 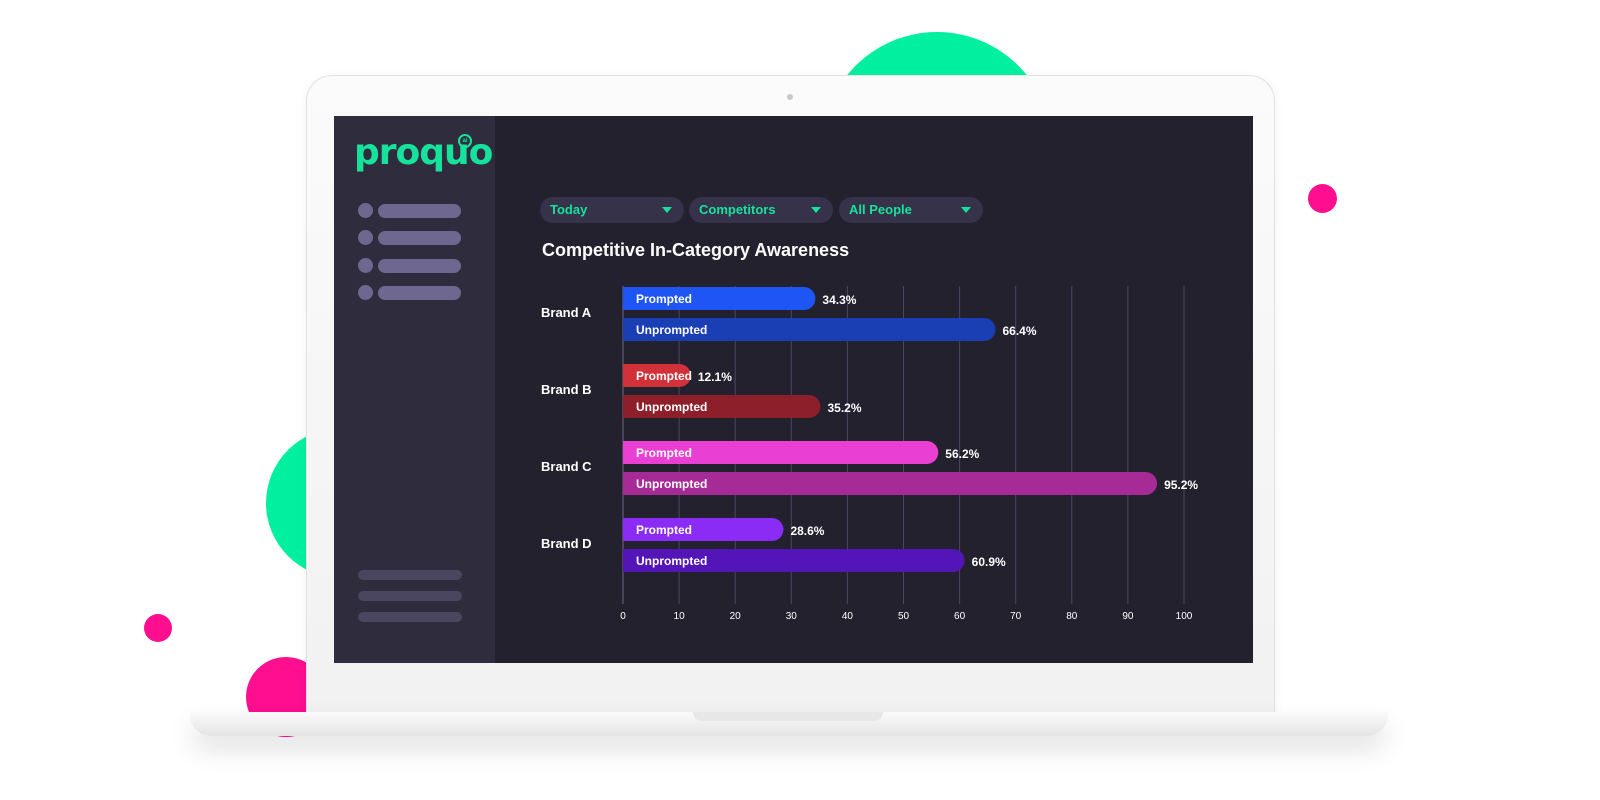 I want to click on filter-audience-label: All People, so click(x=880, y=209).